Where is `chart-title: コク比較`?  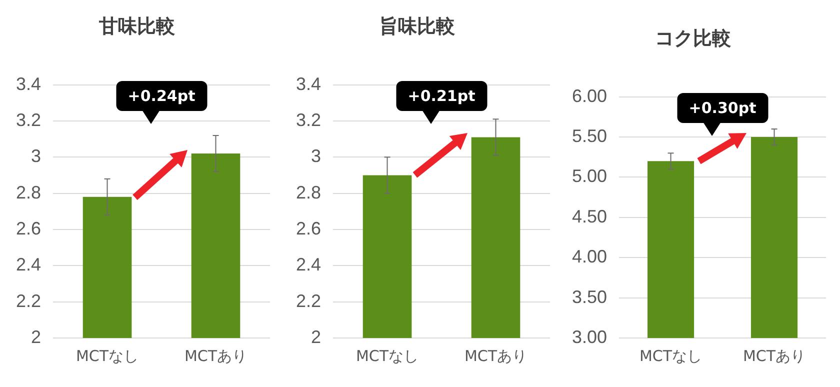 chart-title: コク比較 is located at coordinates (693, 38).